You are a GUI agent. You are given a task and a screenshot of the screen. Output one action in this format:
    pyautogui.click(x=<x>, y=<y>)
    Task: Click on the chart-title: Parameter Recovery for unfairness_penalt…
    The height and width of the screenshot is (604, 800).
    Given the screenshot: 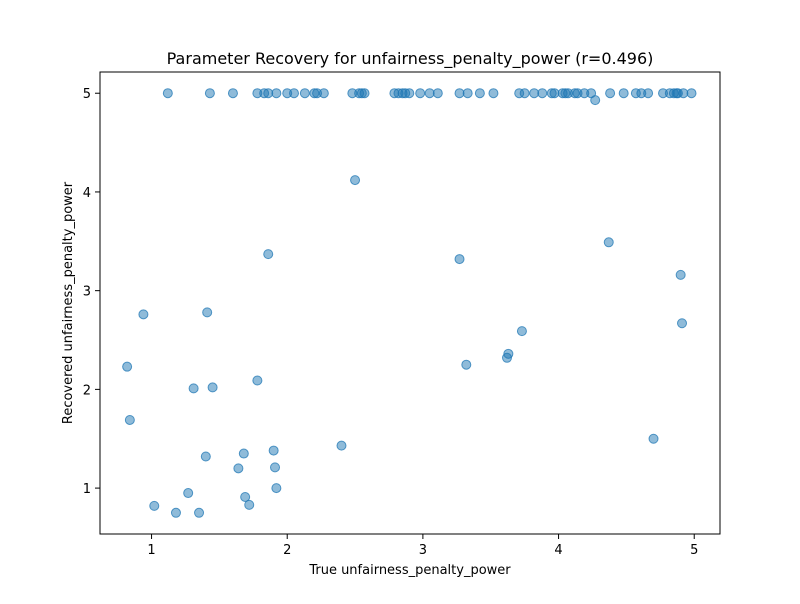 What is the action you would take?
    pyautogui.click(x=410, y=59)
    